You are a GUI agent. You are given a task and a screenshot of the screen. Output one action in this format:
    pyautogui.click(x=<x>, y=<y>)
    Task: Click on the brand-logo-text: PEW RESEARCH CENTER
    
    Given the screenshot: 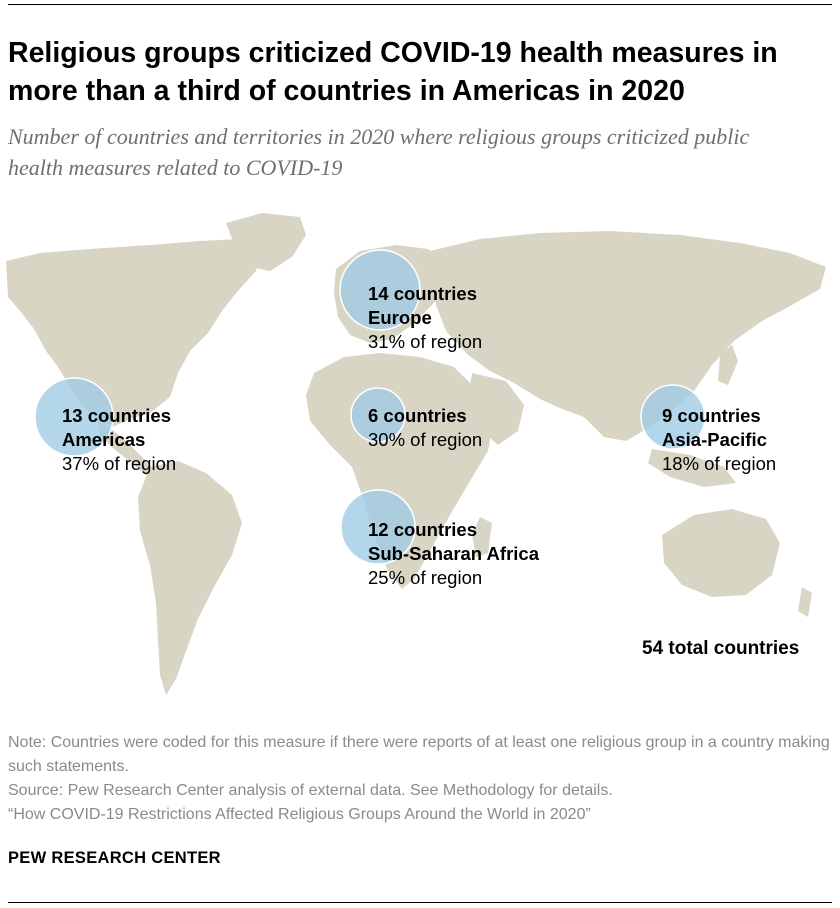 What is the action you would take?
    pyautogui.click(x=114, y=858)
    